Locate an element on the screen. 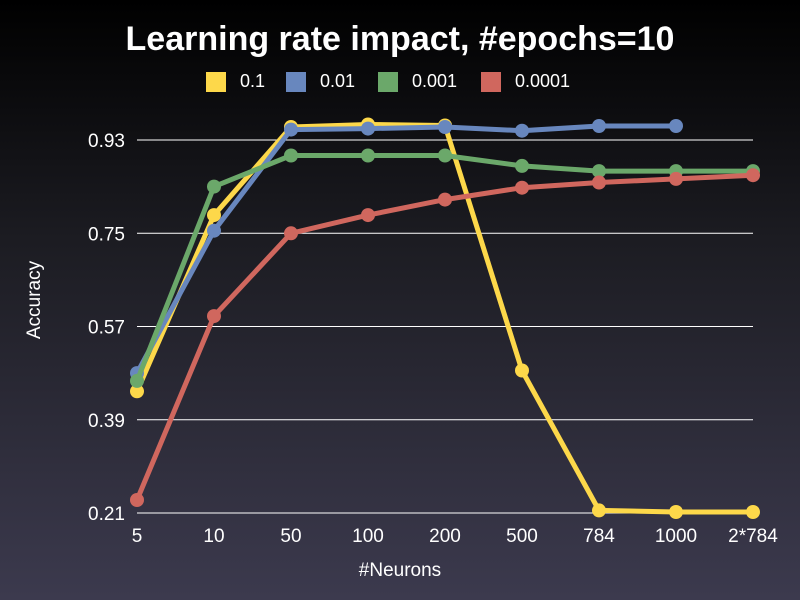 The image size is (800, 600). x-tick-label: 50 is located at coordinates (290, 536).